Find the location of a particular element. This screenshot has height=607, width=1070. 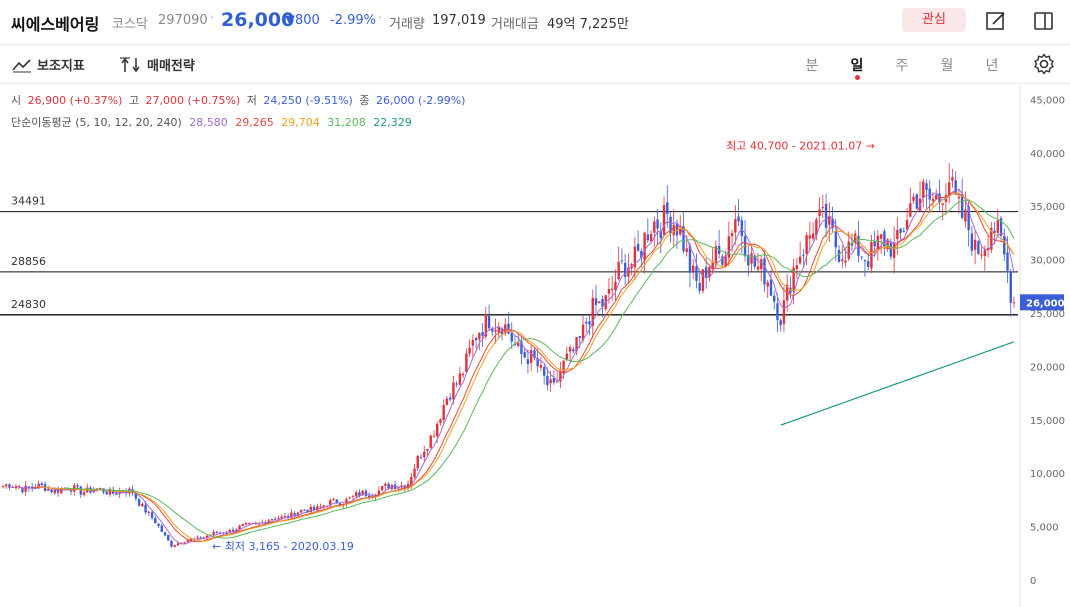

reference-line-label: 24830 is located at coordinates (28, 304).